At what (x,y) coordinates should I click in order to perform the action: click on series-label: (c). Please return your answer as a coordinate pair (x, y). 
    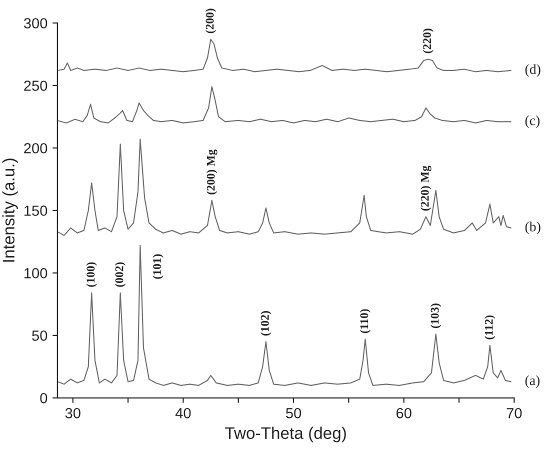
    Looking at the image, I should click on (532, 121).